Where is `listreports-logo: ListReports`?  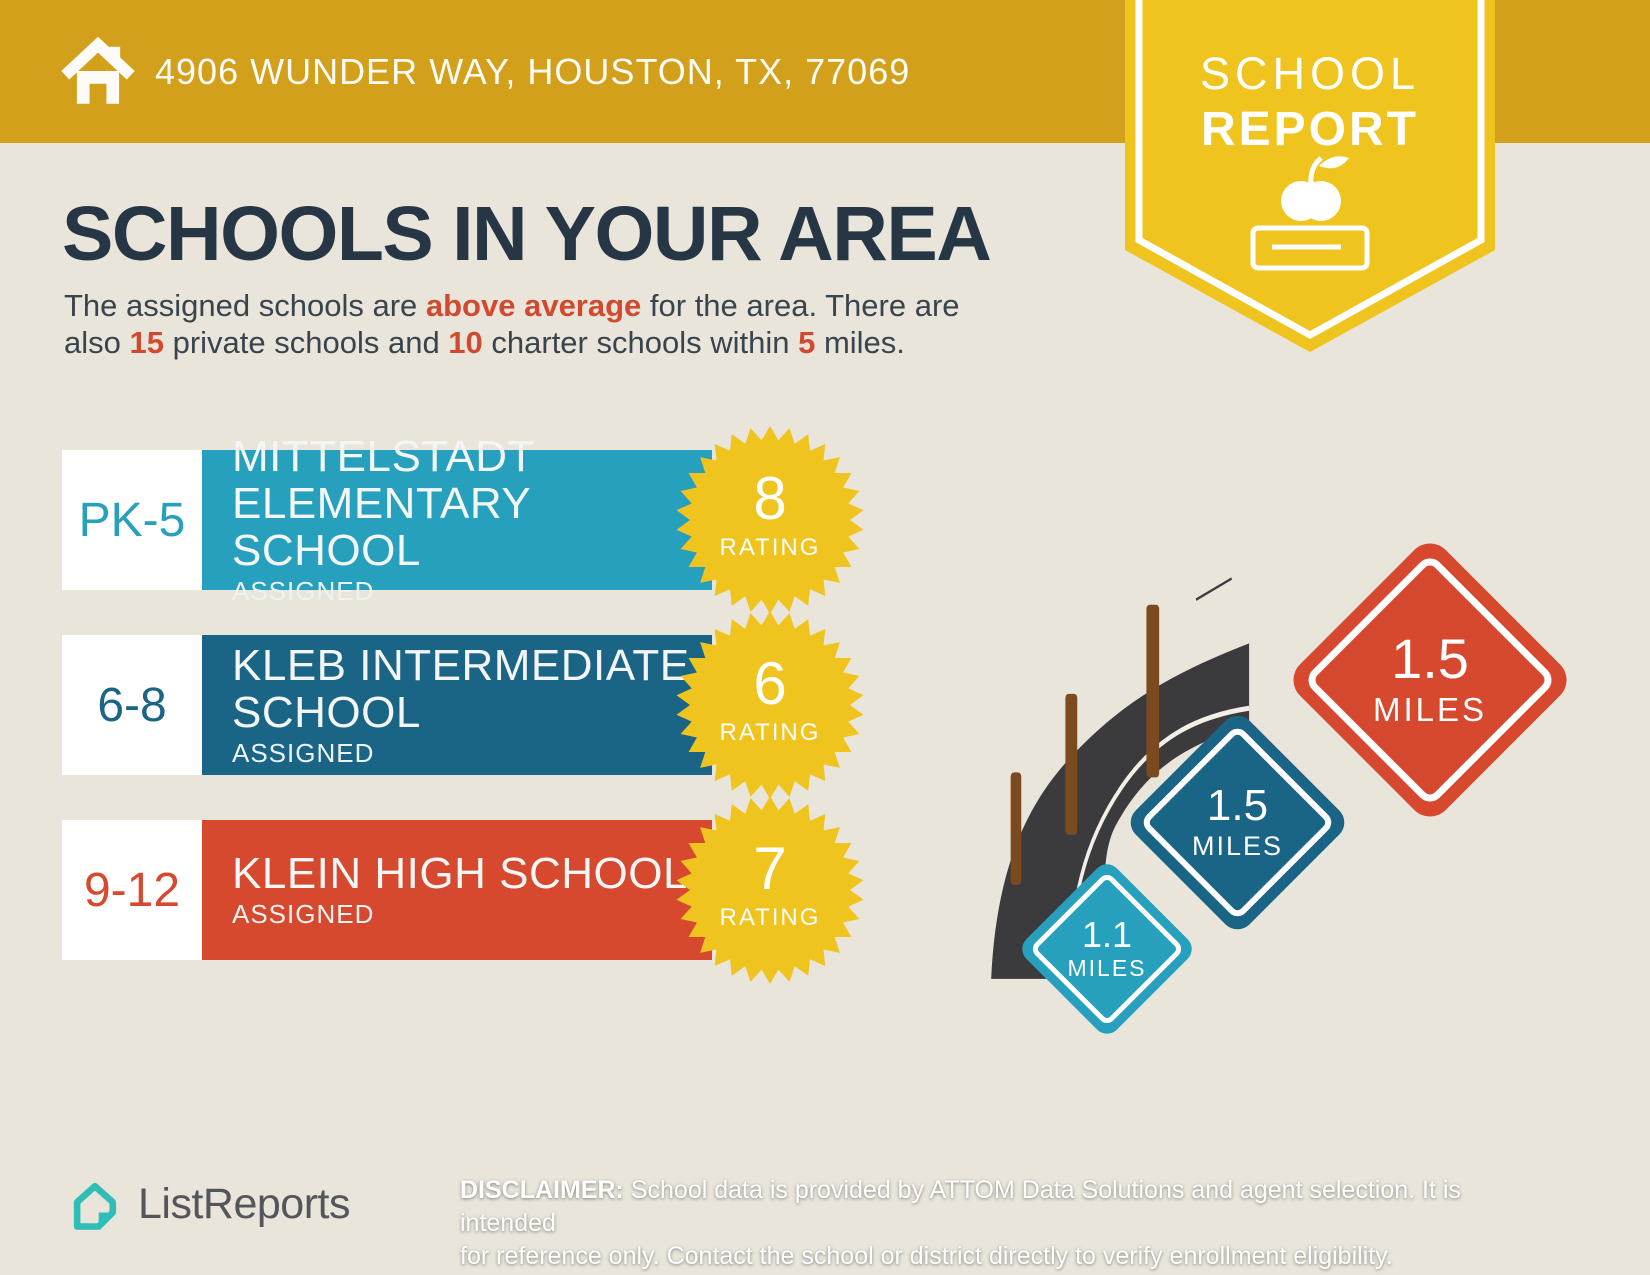
listreports-logo: ListReports is located at coordinates (207, 1204).